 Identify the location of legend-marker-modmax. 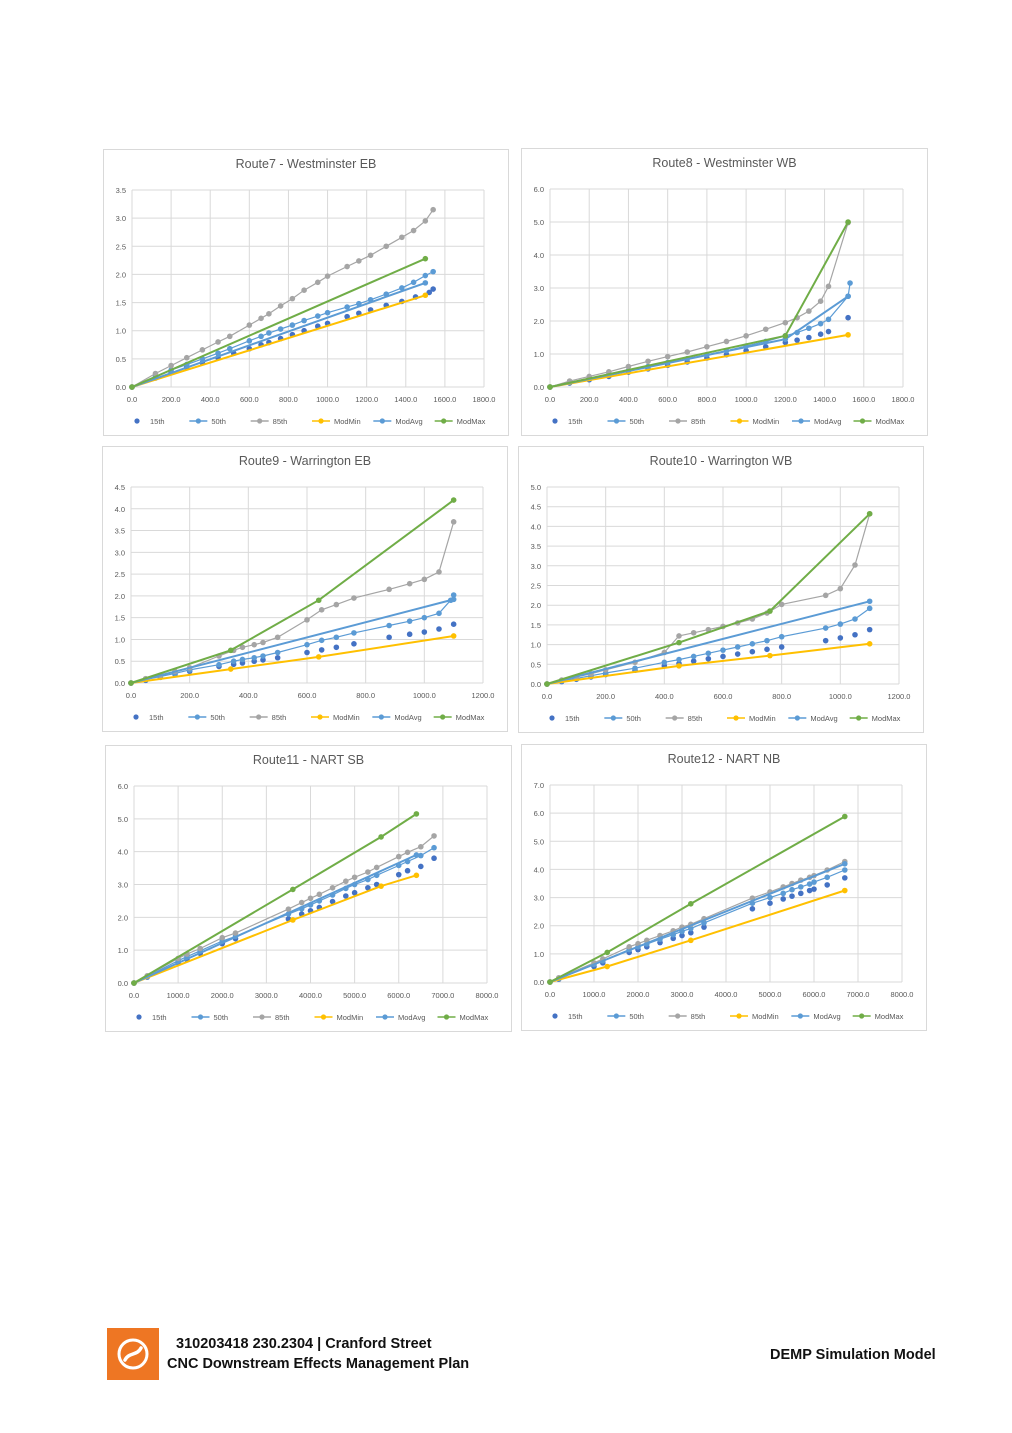
(443, 717).